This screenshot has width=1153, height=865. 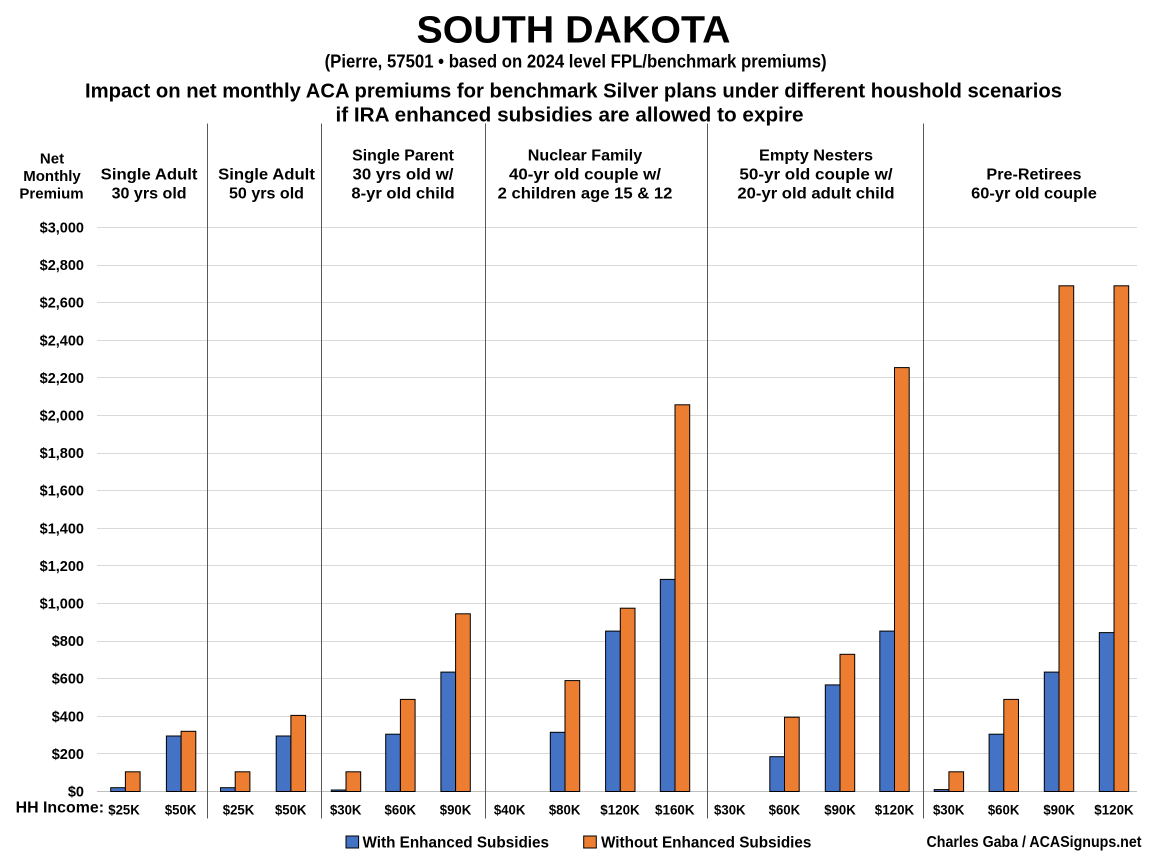 What do you see at coordinates (1033, 175) in the screenshot?
I see `svg-text: Pre-Retirees` at bounding box center [1033, 175].